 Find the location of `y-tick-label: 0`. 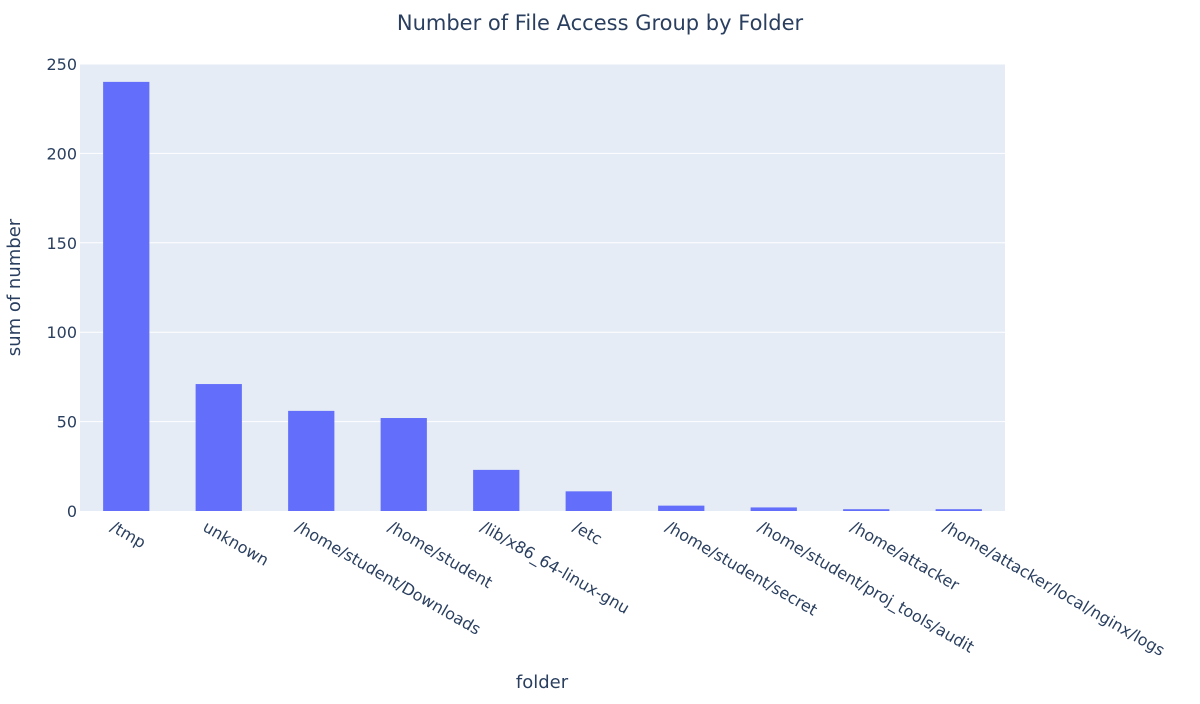

y-tick-label: 0 is located at coordinates (72, 511).